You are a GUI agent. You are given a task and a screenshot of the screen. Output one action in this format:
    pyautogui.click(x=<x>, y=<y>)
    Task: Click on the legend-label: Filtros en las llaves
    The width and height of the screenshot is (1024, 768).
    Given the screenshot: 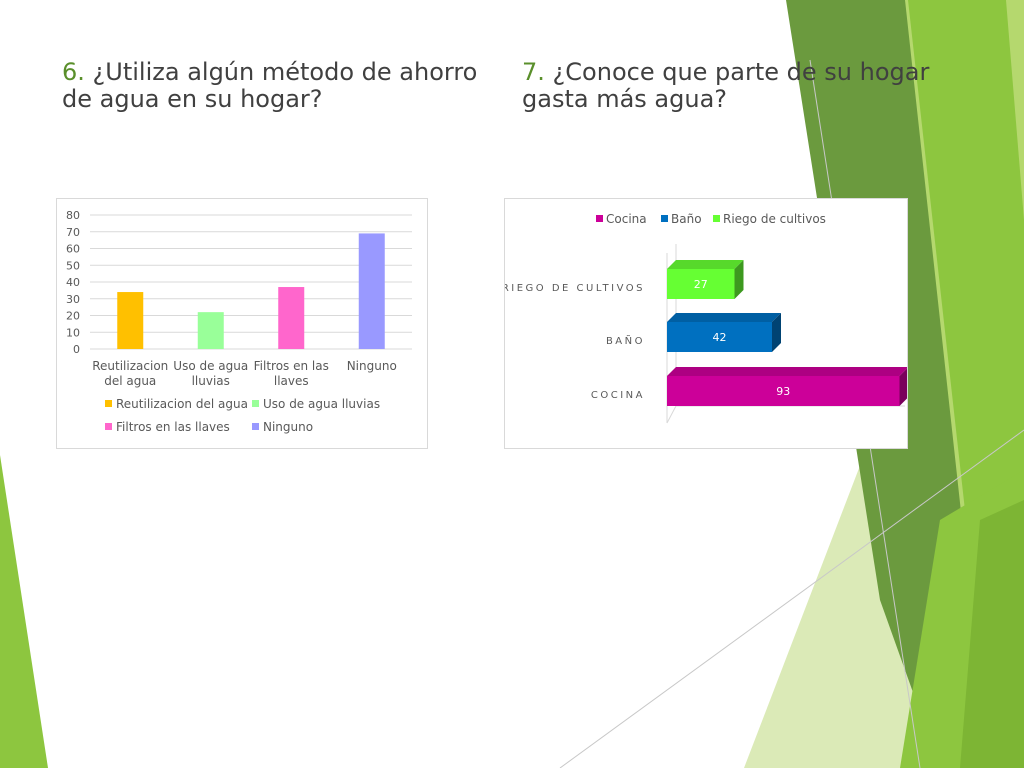 What is the action you would take?
    pyautogui.click(x=173, y=427)
    